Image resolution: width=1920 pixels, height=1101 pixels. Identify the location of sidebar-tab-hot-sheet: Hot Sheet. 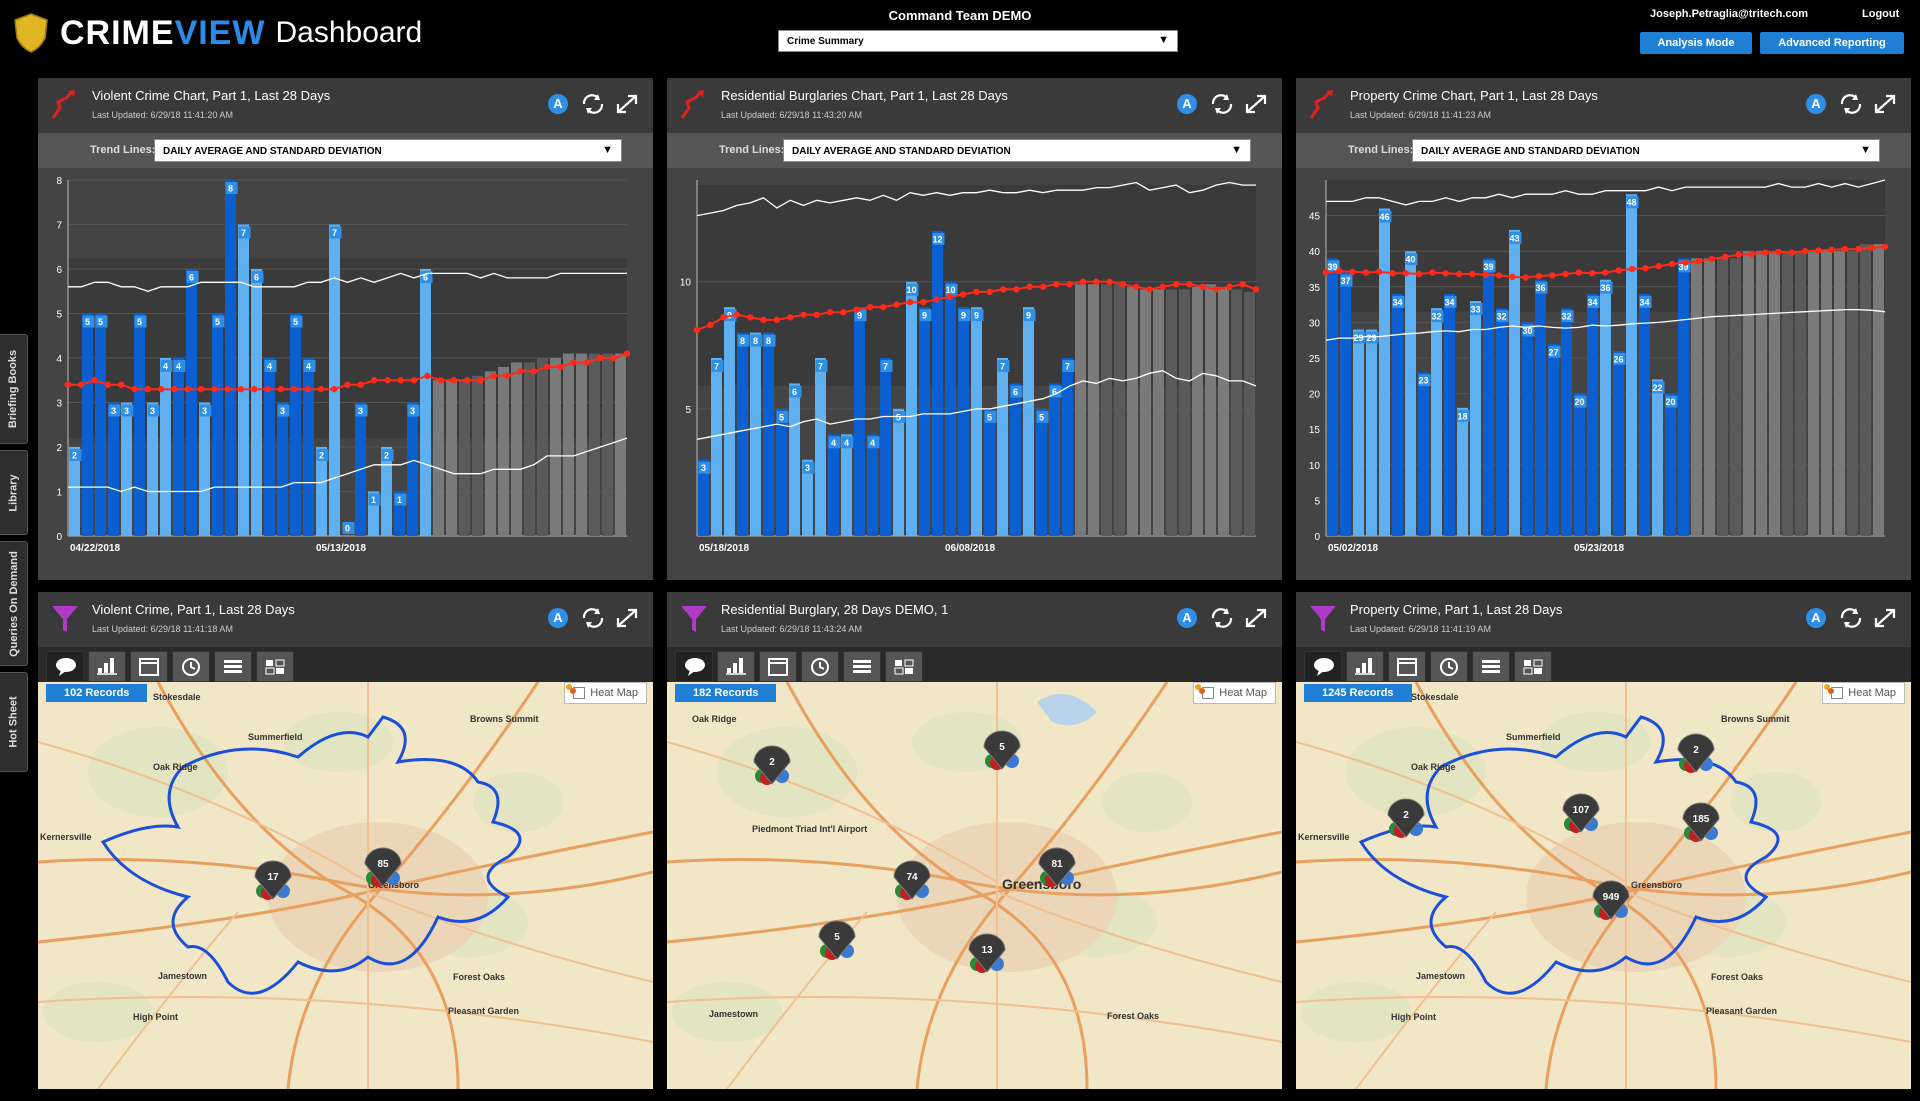
(14, 722).